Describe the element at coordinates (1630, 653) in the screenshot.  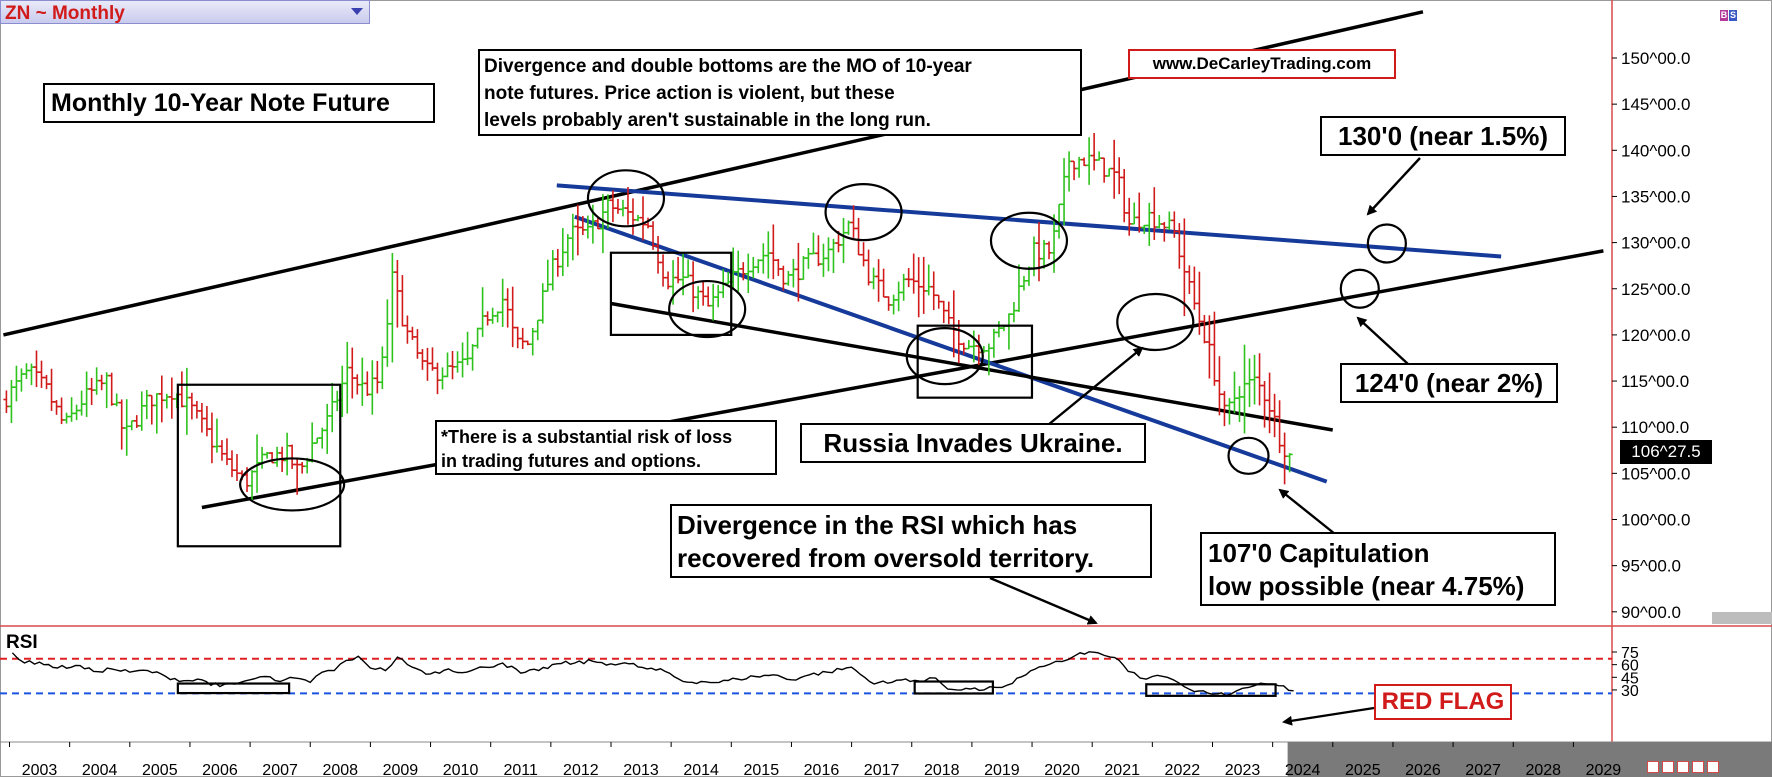
I see `rsi-tick-label: 75` at that location.